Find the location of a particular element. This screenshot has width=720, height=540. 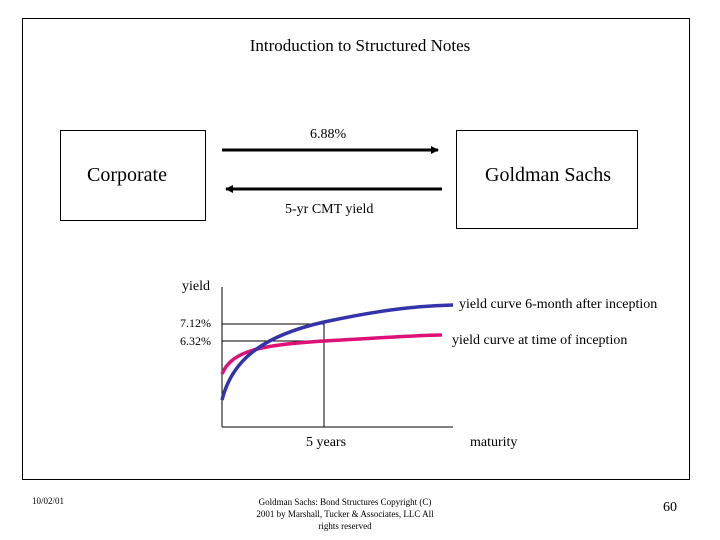

x-axis-label: maturity is located at coordinates (494, 442).